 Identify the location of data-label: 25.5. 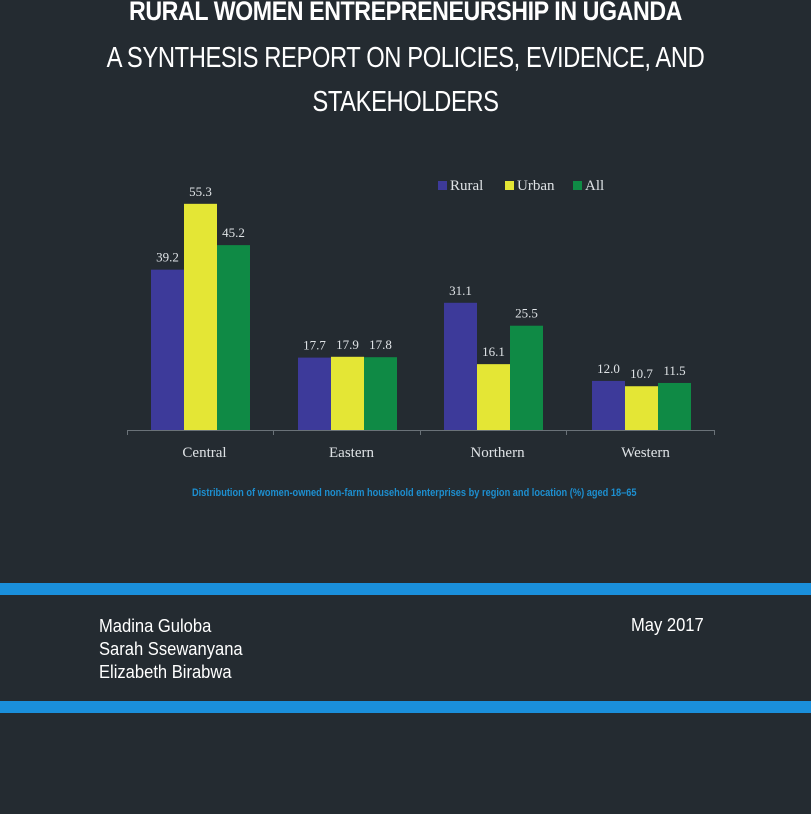
(526, 313).